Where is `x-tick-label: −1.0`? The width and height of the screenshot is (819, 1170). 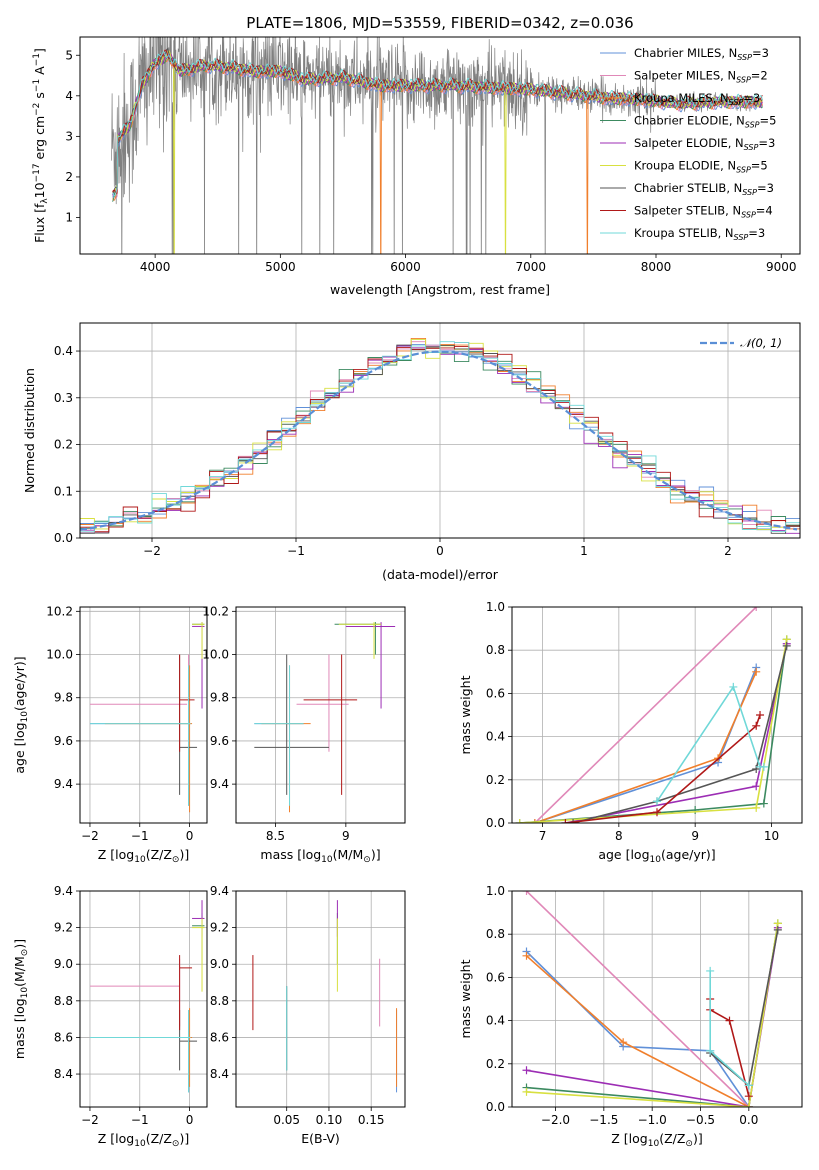 x-tick-label: −1.0 is located at coordinates (652, 1120).